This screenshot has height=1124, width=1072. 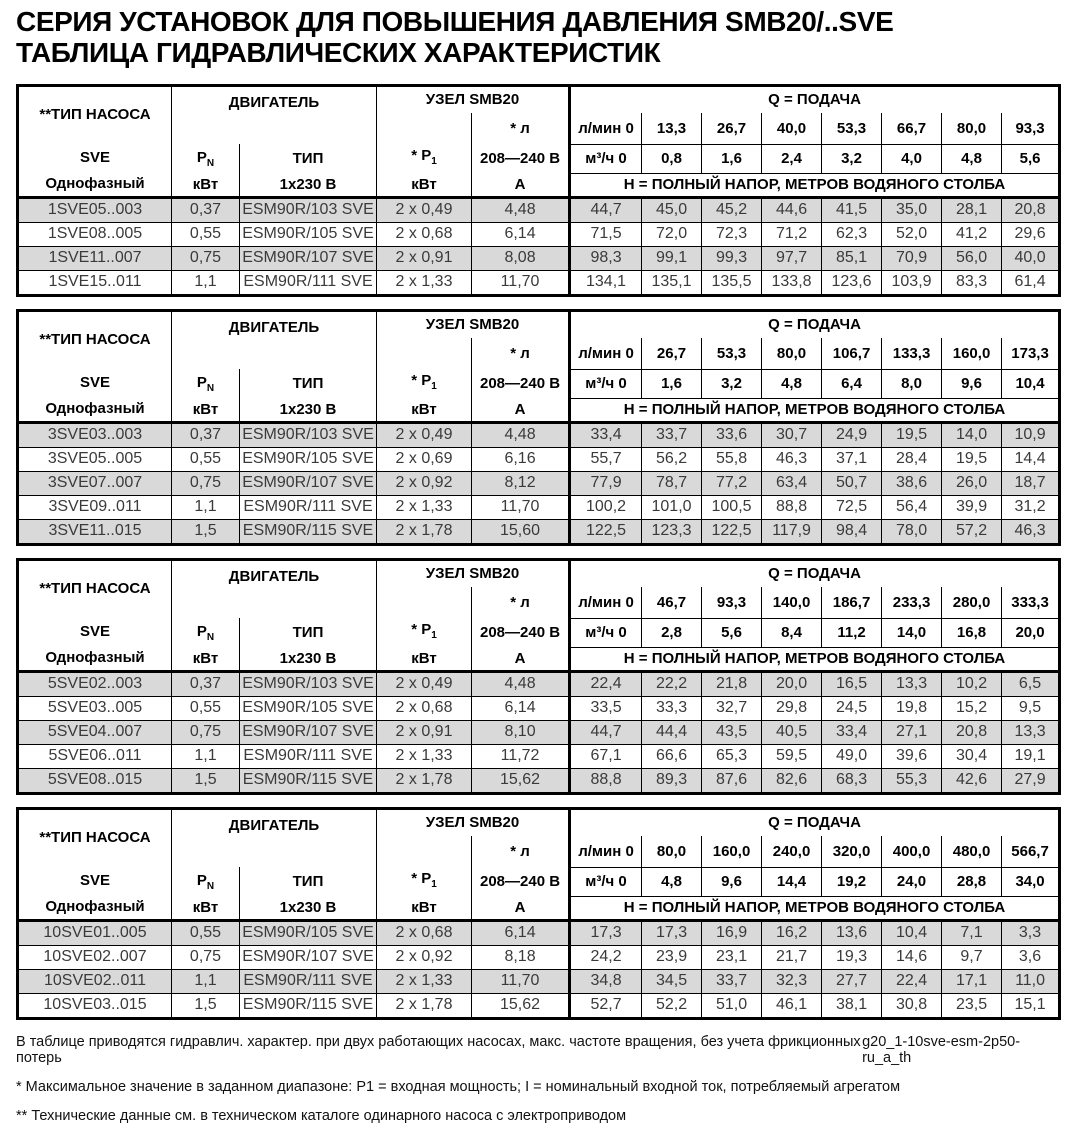 I want to click on head-value-cell: 21,8, so click(x=732, y=683).